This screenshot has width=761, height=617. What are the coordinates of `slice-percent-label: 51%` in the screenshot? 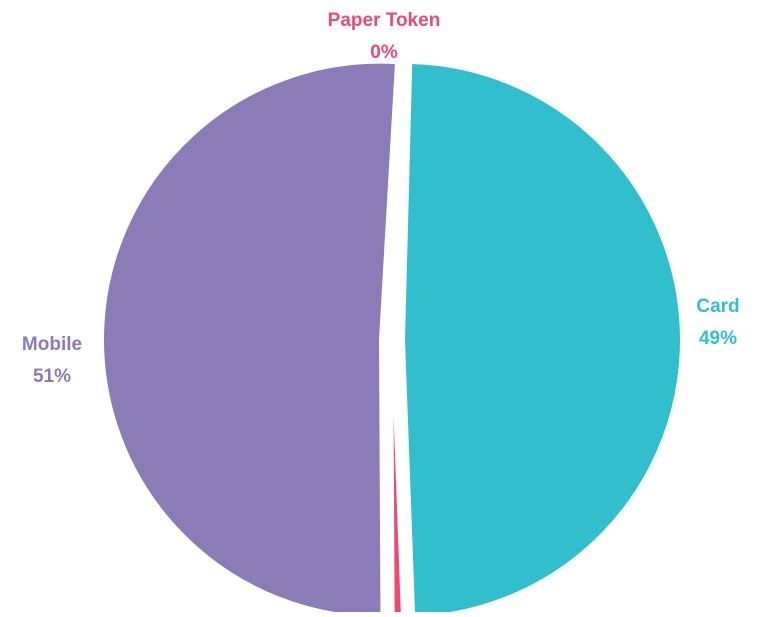 It's located at (52, 376).